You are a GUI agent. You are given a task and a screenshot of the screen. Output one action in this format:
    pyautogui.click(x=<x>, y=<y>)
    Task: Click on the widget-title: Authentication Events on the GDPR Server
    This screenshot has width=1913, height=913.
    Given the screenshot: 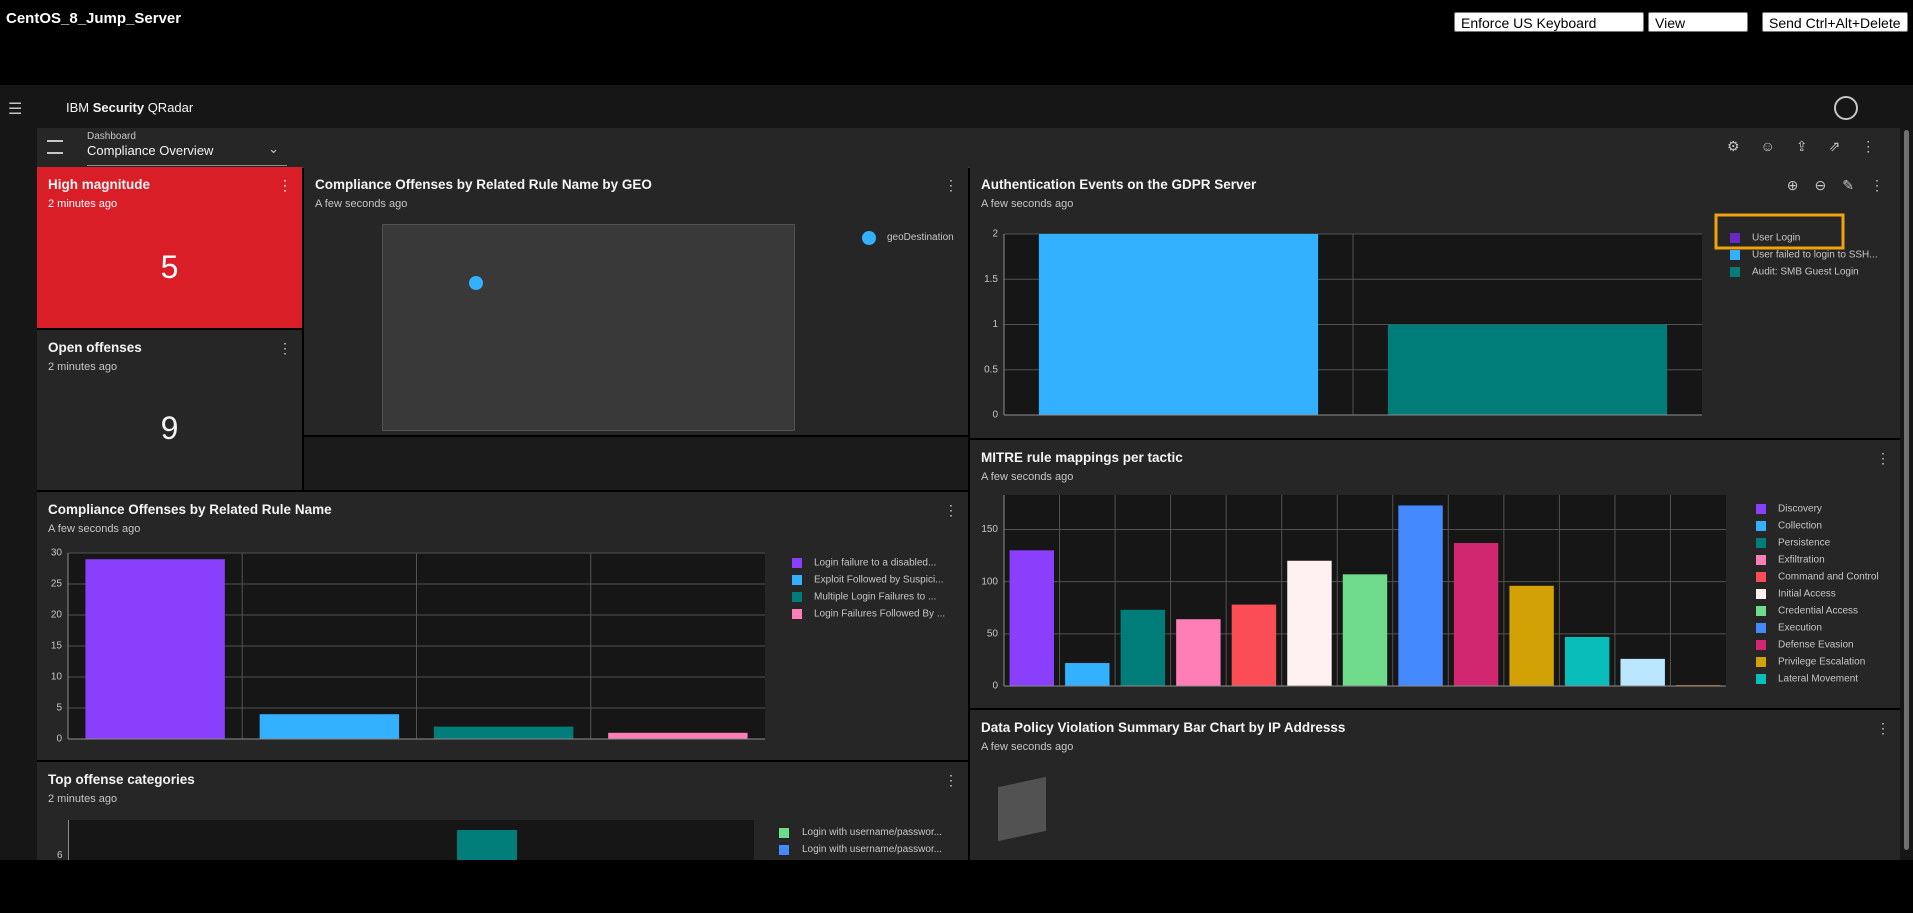 What is the action you would take?
    pyautogui.click(x=1119, y=184)
    